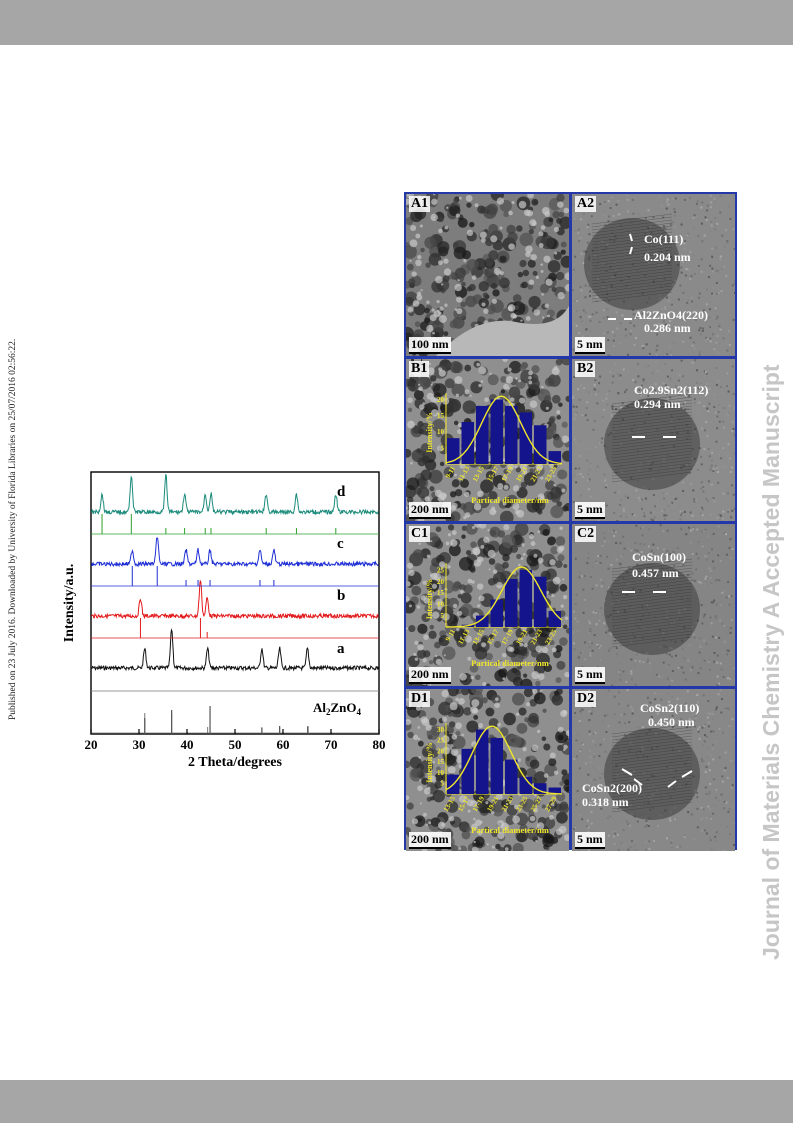  Describe the element at coordinates (430, 675) in the screenshot. I see `panel-c1-scale: 200 nm` at that location.